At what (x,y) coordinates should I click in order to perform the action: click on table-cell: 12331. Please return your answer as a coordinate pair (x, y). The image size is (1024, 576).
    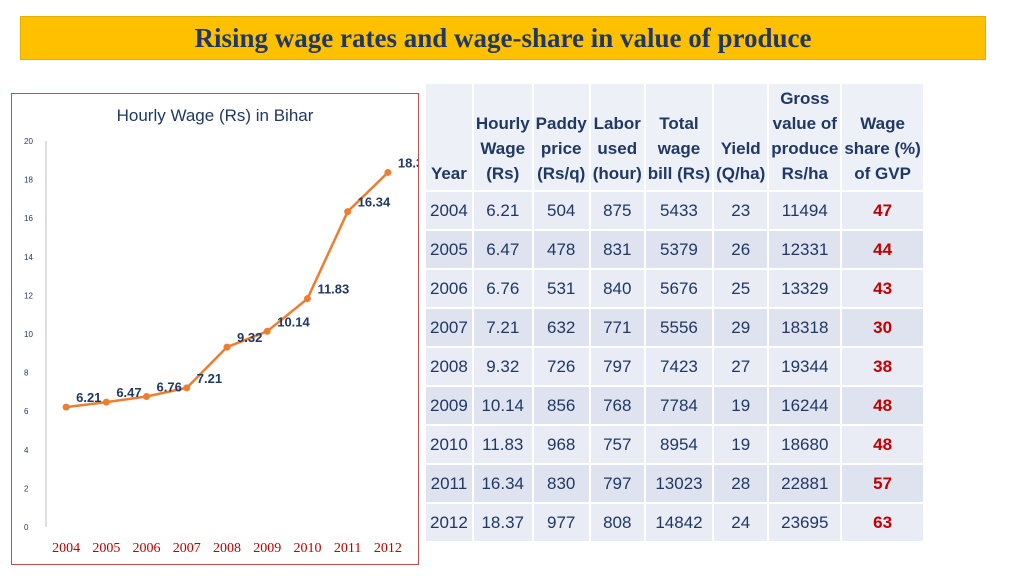
    Looking at the image, I should click on (805, 249).